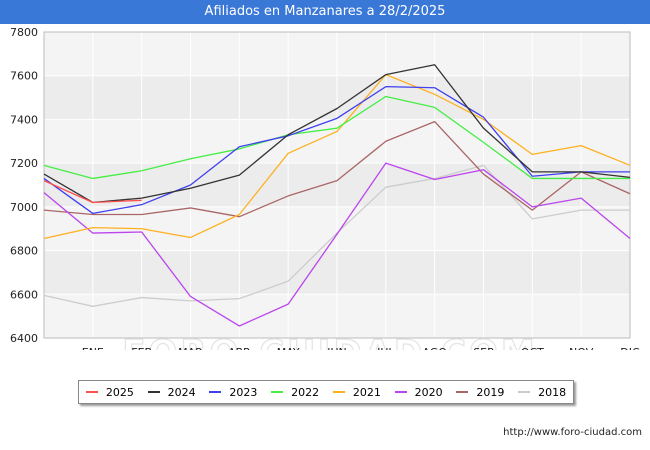  I want to click on chart-title: Afiliados en Manzanares a 28/2/2025, so click(325, 11).